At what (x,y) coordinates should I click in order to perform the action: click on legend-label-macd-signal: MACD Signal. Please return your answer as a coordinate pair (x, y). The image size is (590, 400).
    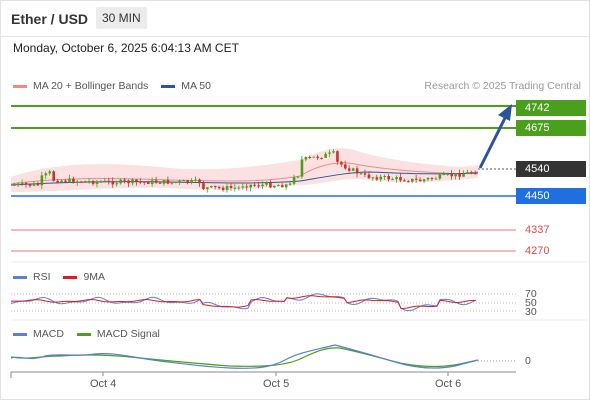
    Looking at the image, I should click on (128, 334).